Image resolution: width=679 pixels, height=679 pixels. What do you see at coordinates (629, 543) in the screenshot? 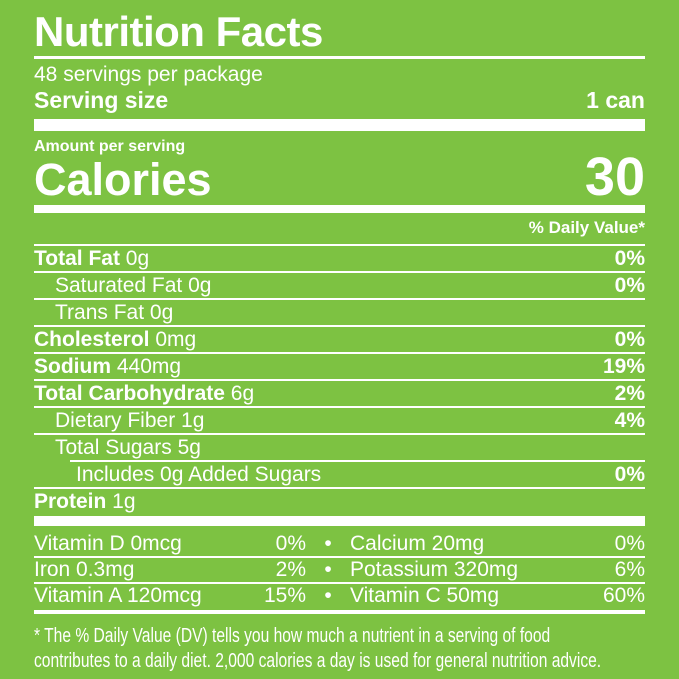
I see `micronutrient-right-value: 0%` at bounding box center [629, 543].